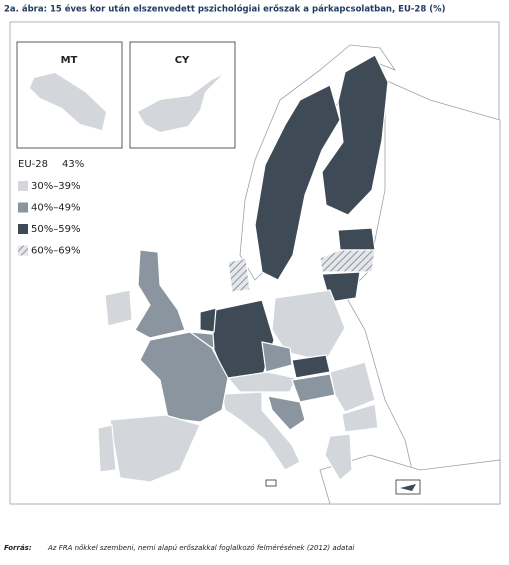  I want to click on cyprus-small, so click(408, 487).